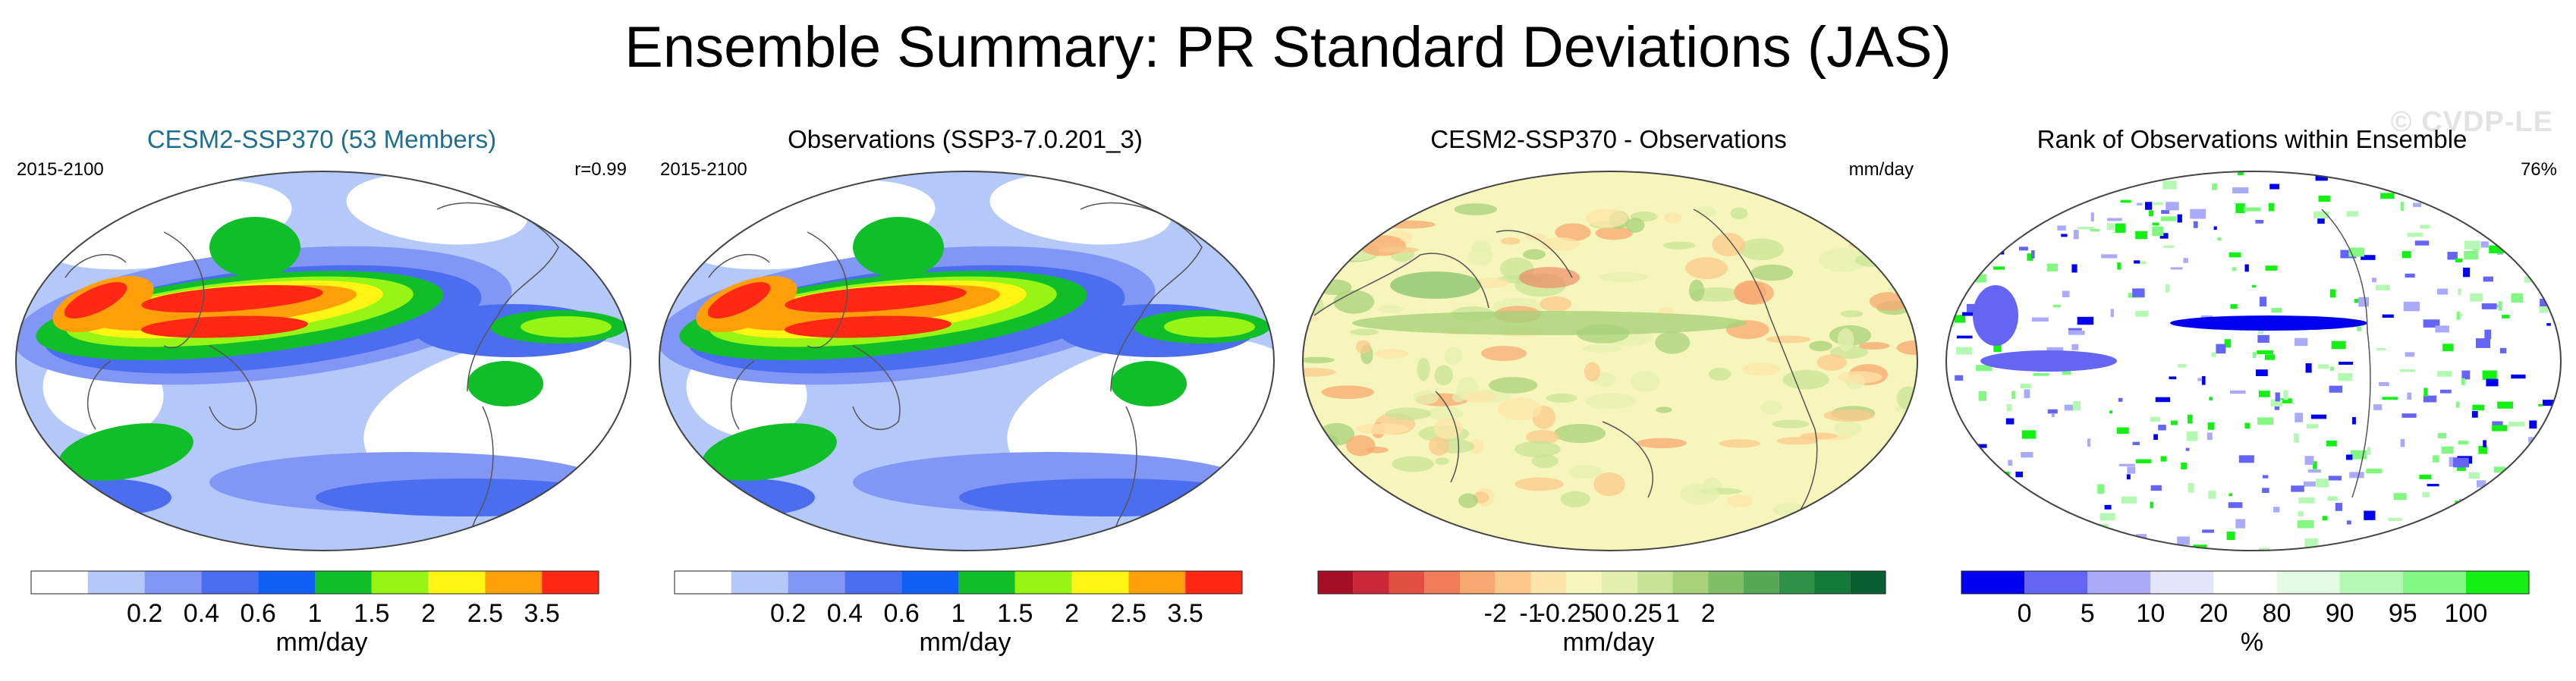 Image resolution: width=2576 pixels, height=681 pixels. Describe the element at coordinates (2151, 613) in the screenshot. I see `colorbar-tick-label: 10` at that location.